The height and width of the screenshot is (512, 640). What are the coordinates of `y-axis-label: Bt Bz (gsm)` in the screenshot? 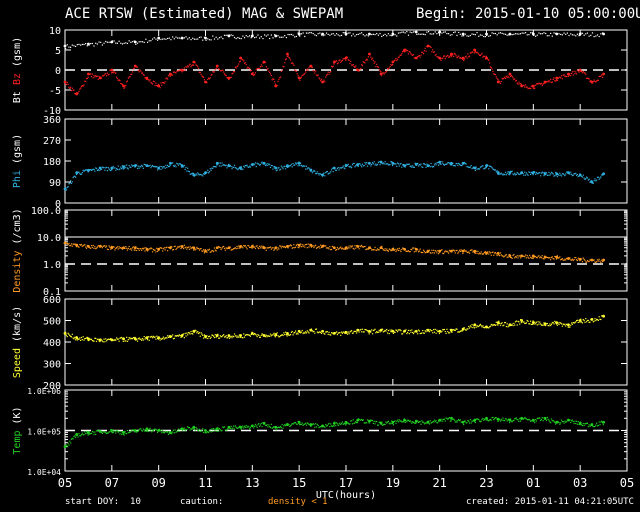 It's located at (17, 70).